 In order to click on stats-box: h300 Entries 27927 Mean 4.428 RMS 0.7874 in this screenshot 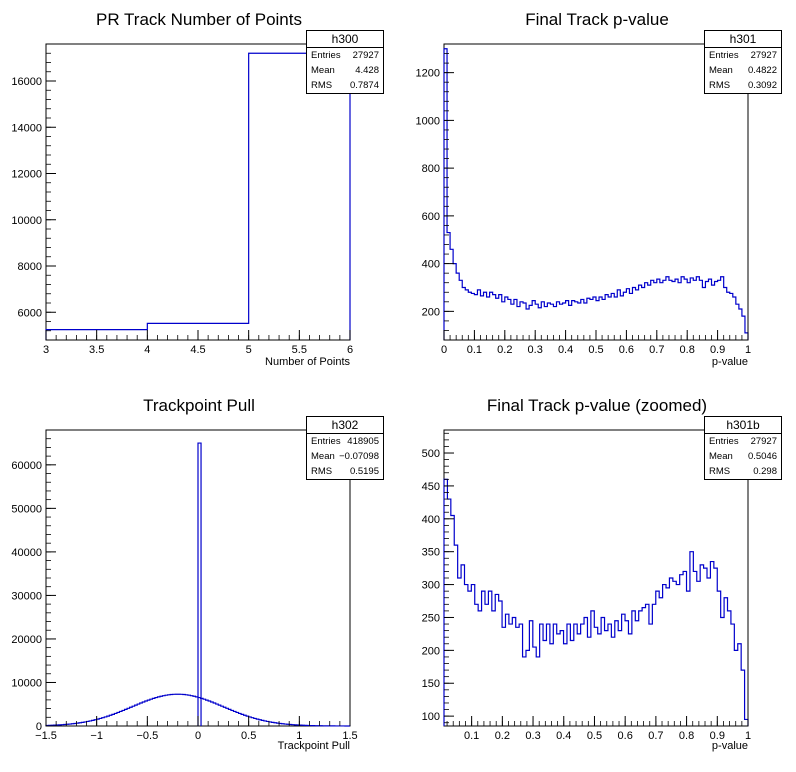, I will do `click(345, 62)`.